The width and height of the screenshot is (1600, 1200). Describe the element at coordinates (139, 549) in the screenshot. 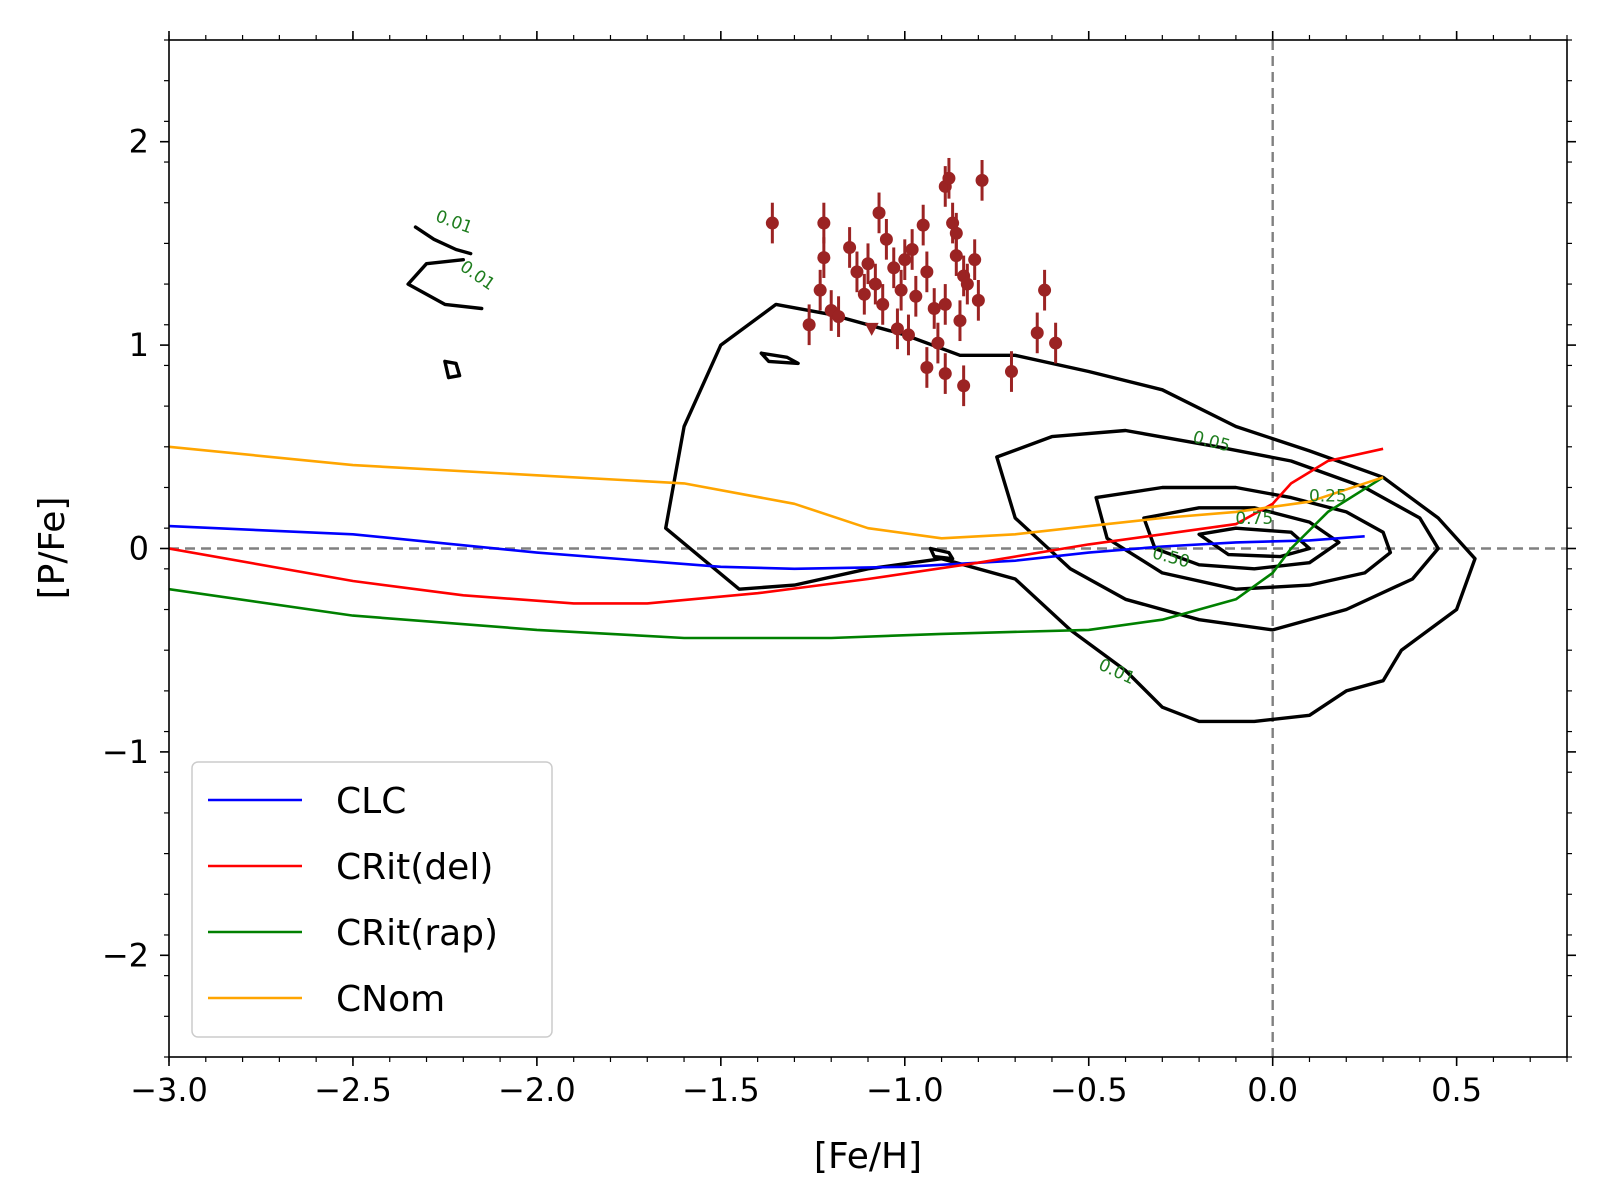

I see `y-tick-label: 0` at that location.